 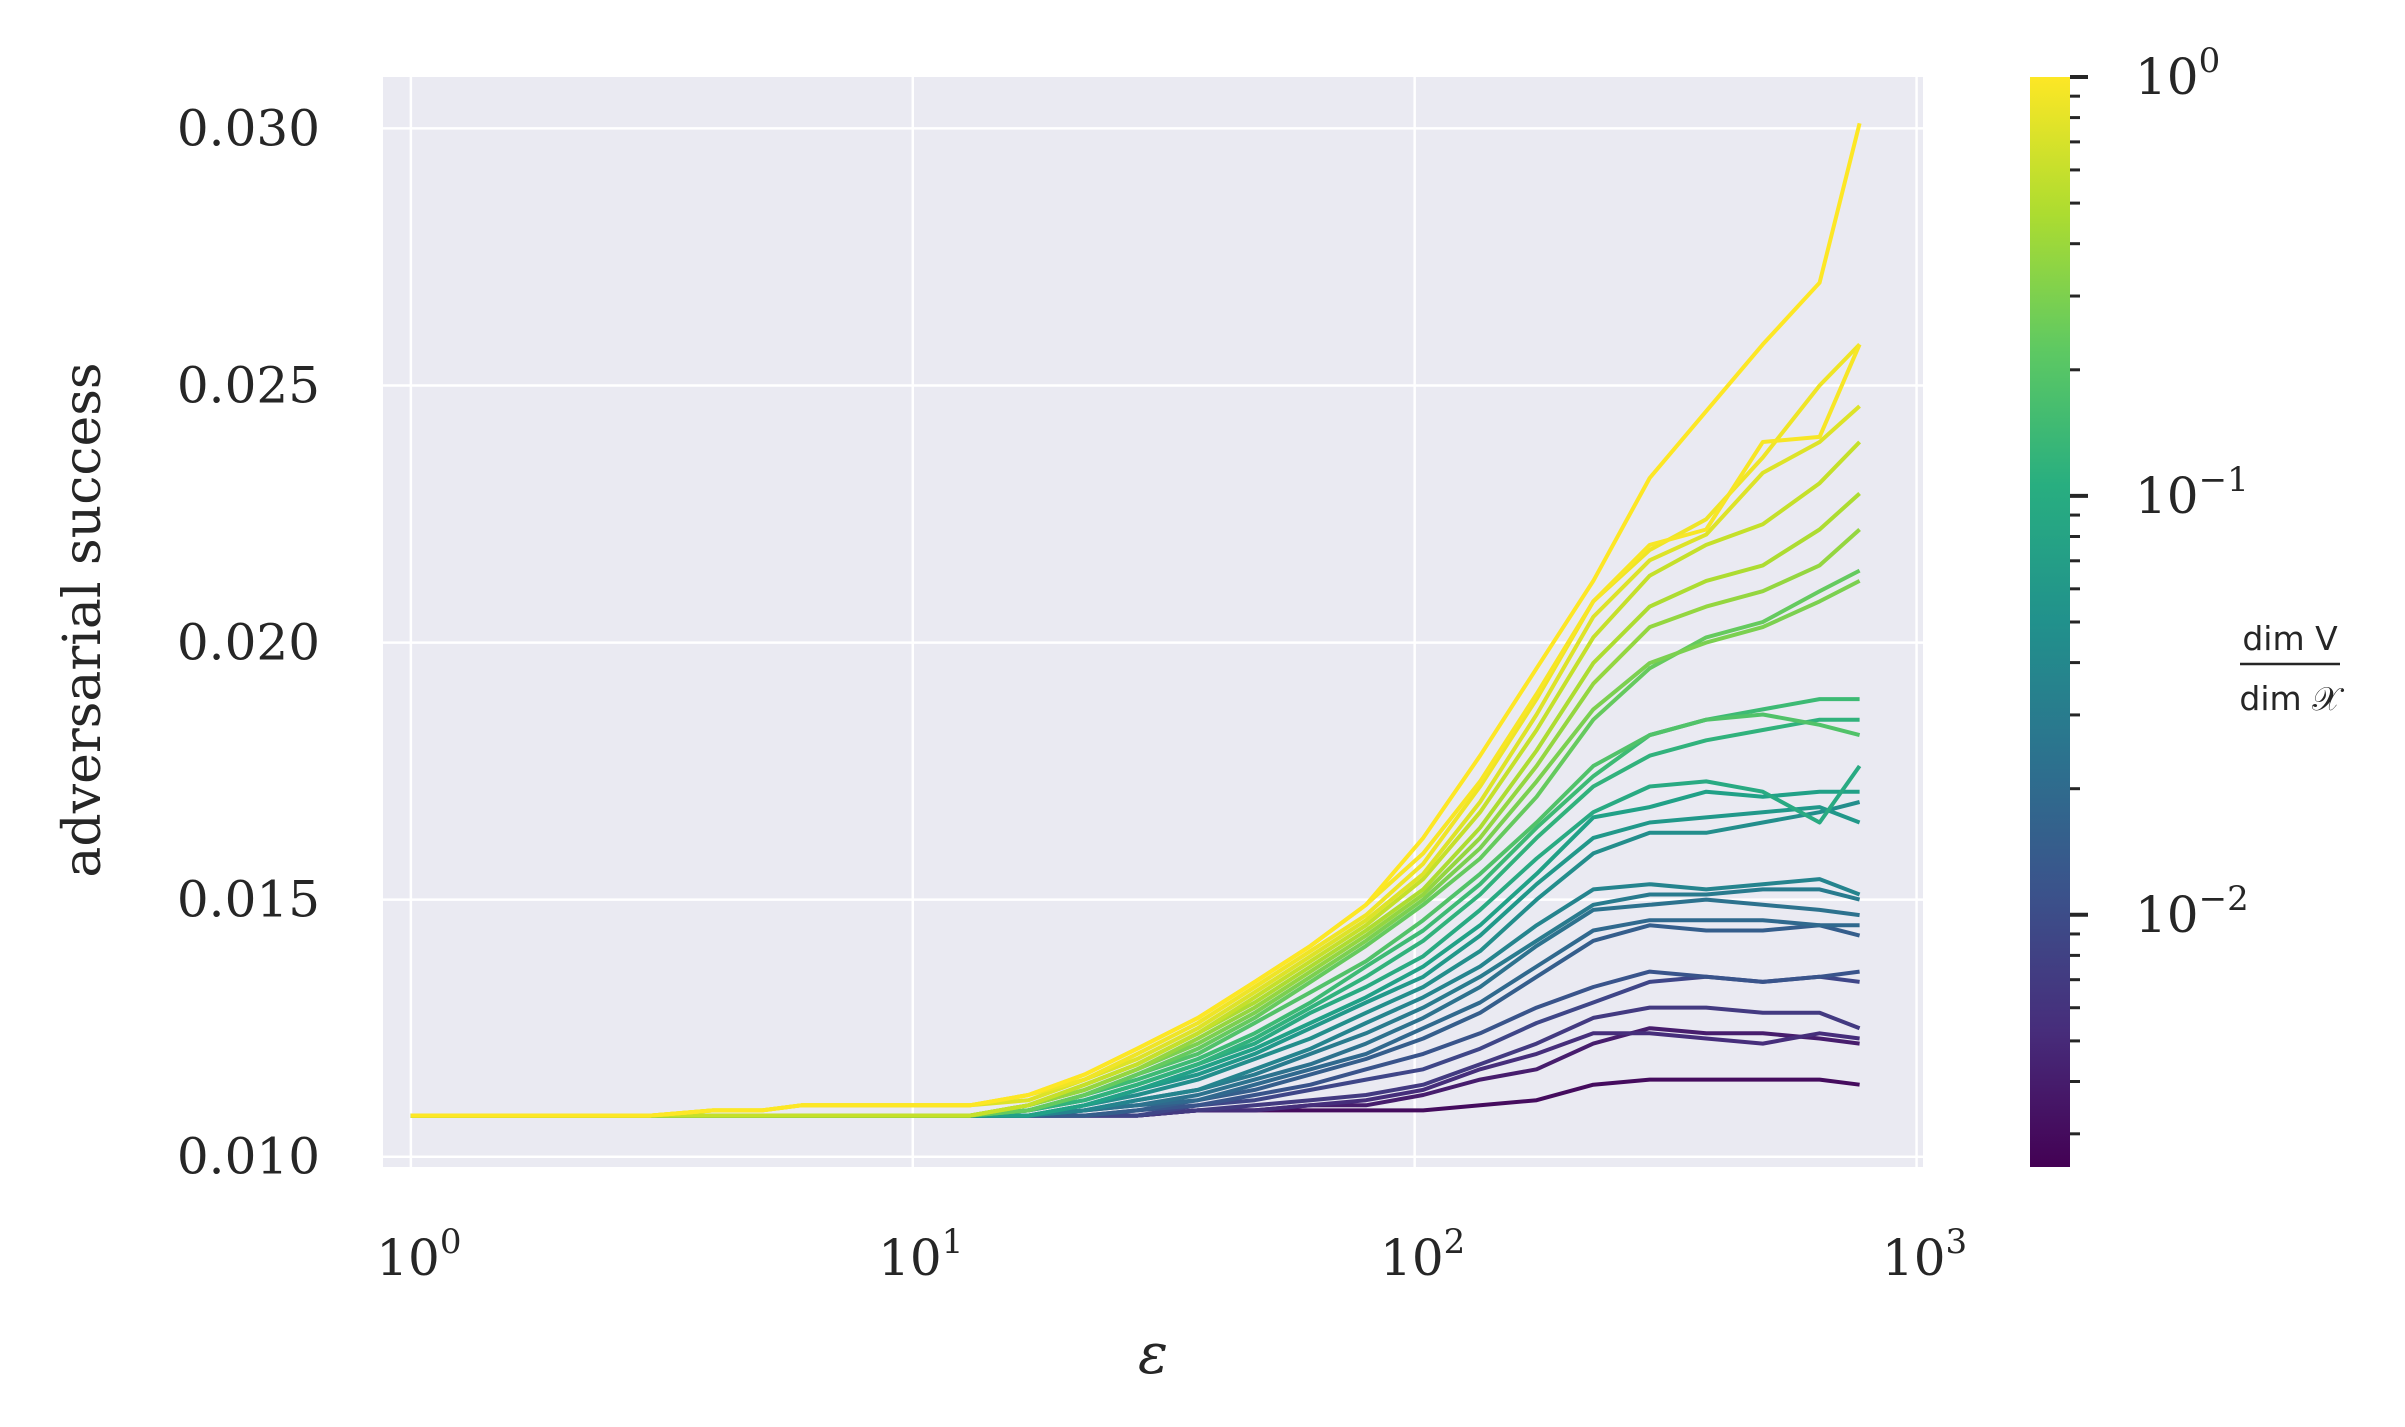 I want to click on x-tick-label: 10⁰, so click(x=418, y=1254).